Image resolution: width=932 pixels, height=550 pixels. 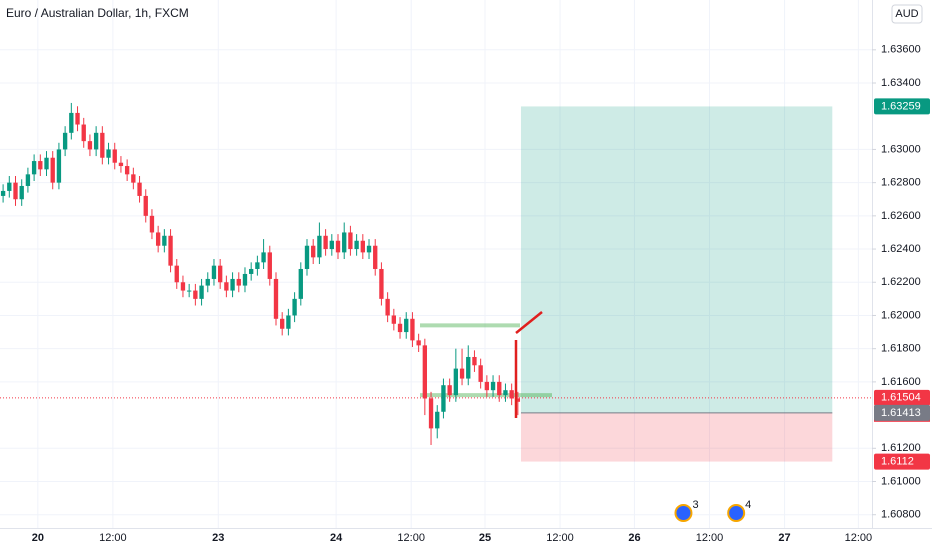 I want to click on target-tag-box, so click(x=902, y=106).